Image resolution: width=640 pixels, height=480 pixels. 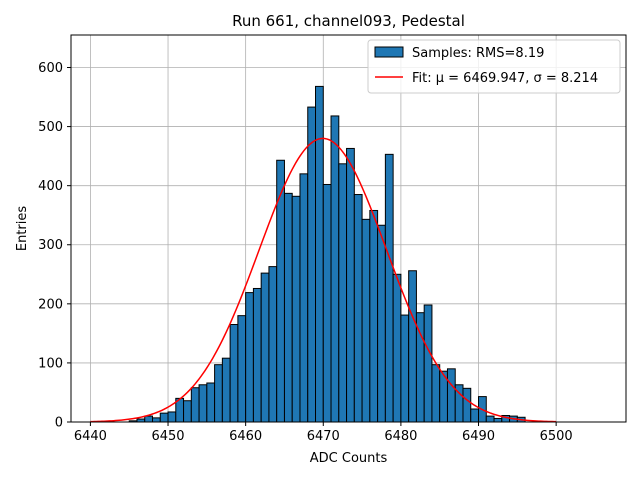 What do you see at coordinates (348, 21) in the screenshot?
I see `chart-title: Run 661, channel093, Pedestal` at bounding box center [348, 21].